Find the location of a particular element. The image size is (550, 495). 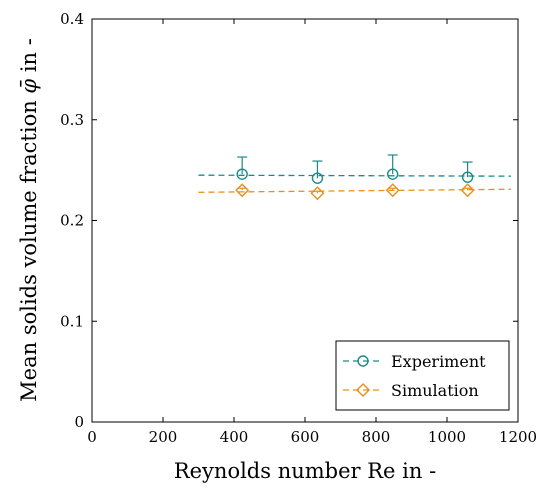

legend-label-experiment: Experiment is located at coordinates (438, 361).